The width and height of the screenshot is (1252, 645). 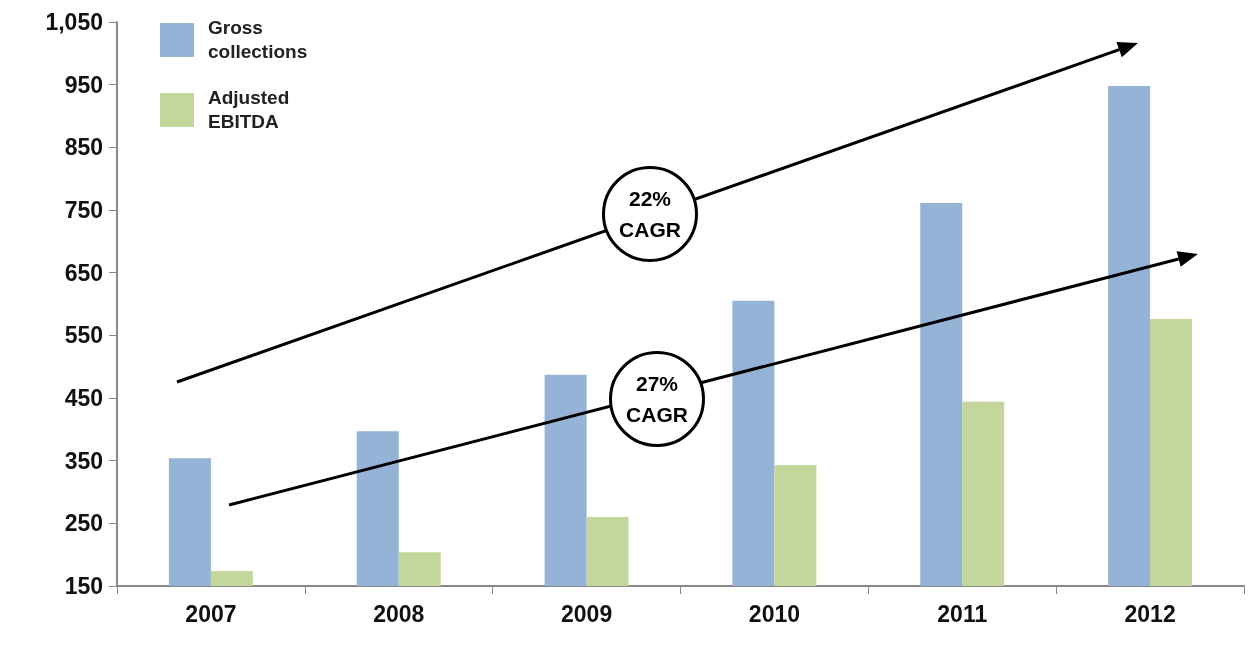 What do you see at coordinates (83, 147) in the screenshot?
I see `y-tick-label: 850` at bounding box center [83, 147].